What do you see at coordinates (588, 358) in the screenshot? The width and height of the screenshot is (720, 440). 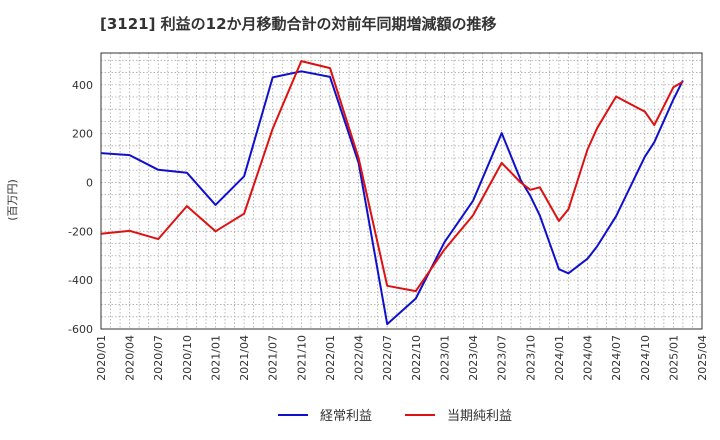 I see `x-tick-label: 2024/04` at bounding box center [588, 358].